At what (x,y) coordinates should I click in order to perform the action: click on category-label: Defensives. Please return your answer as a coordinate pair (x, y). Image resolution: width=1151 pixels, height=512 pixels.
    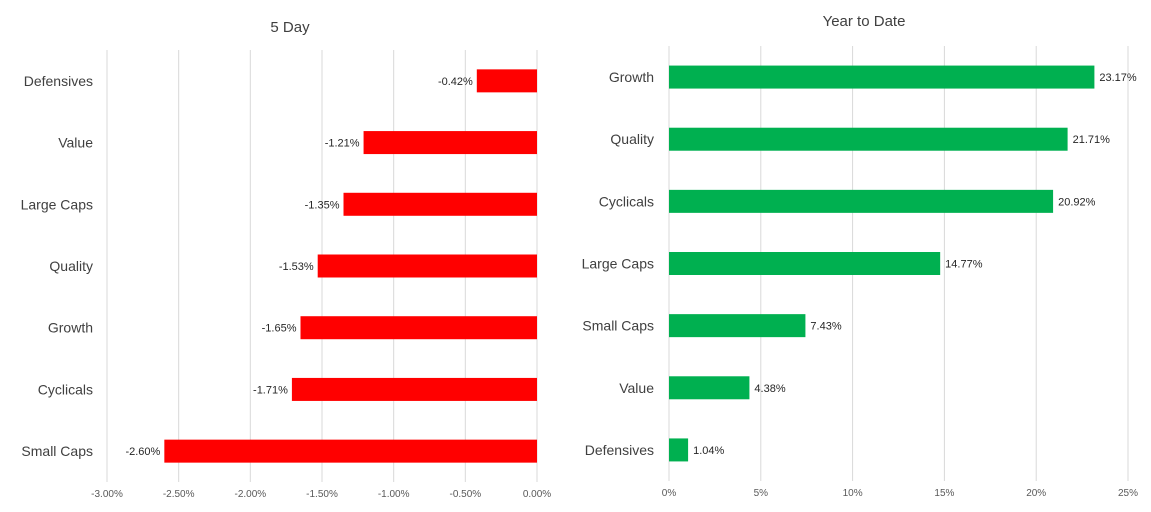
    Looking at the image, I should click on (58, 81).